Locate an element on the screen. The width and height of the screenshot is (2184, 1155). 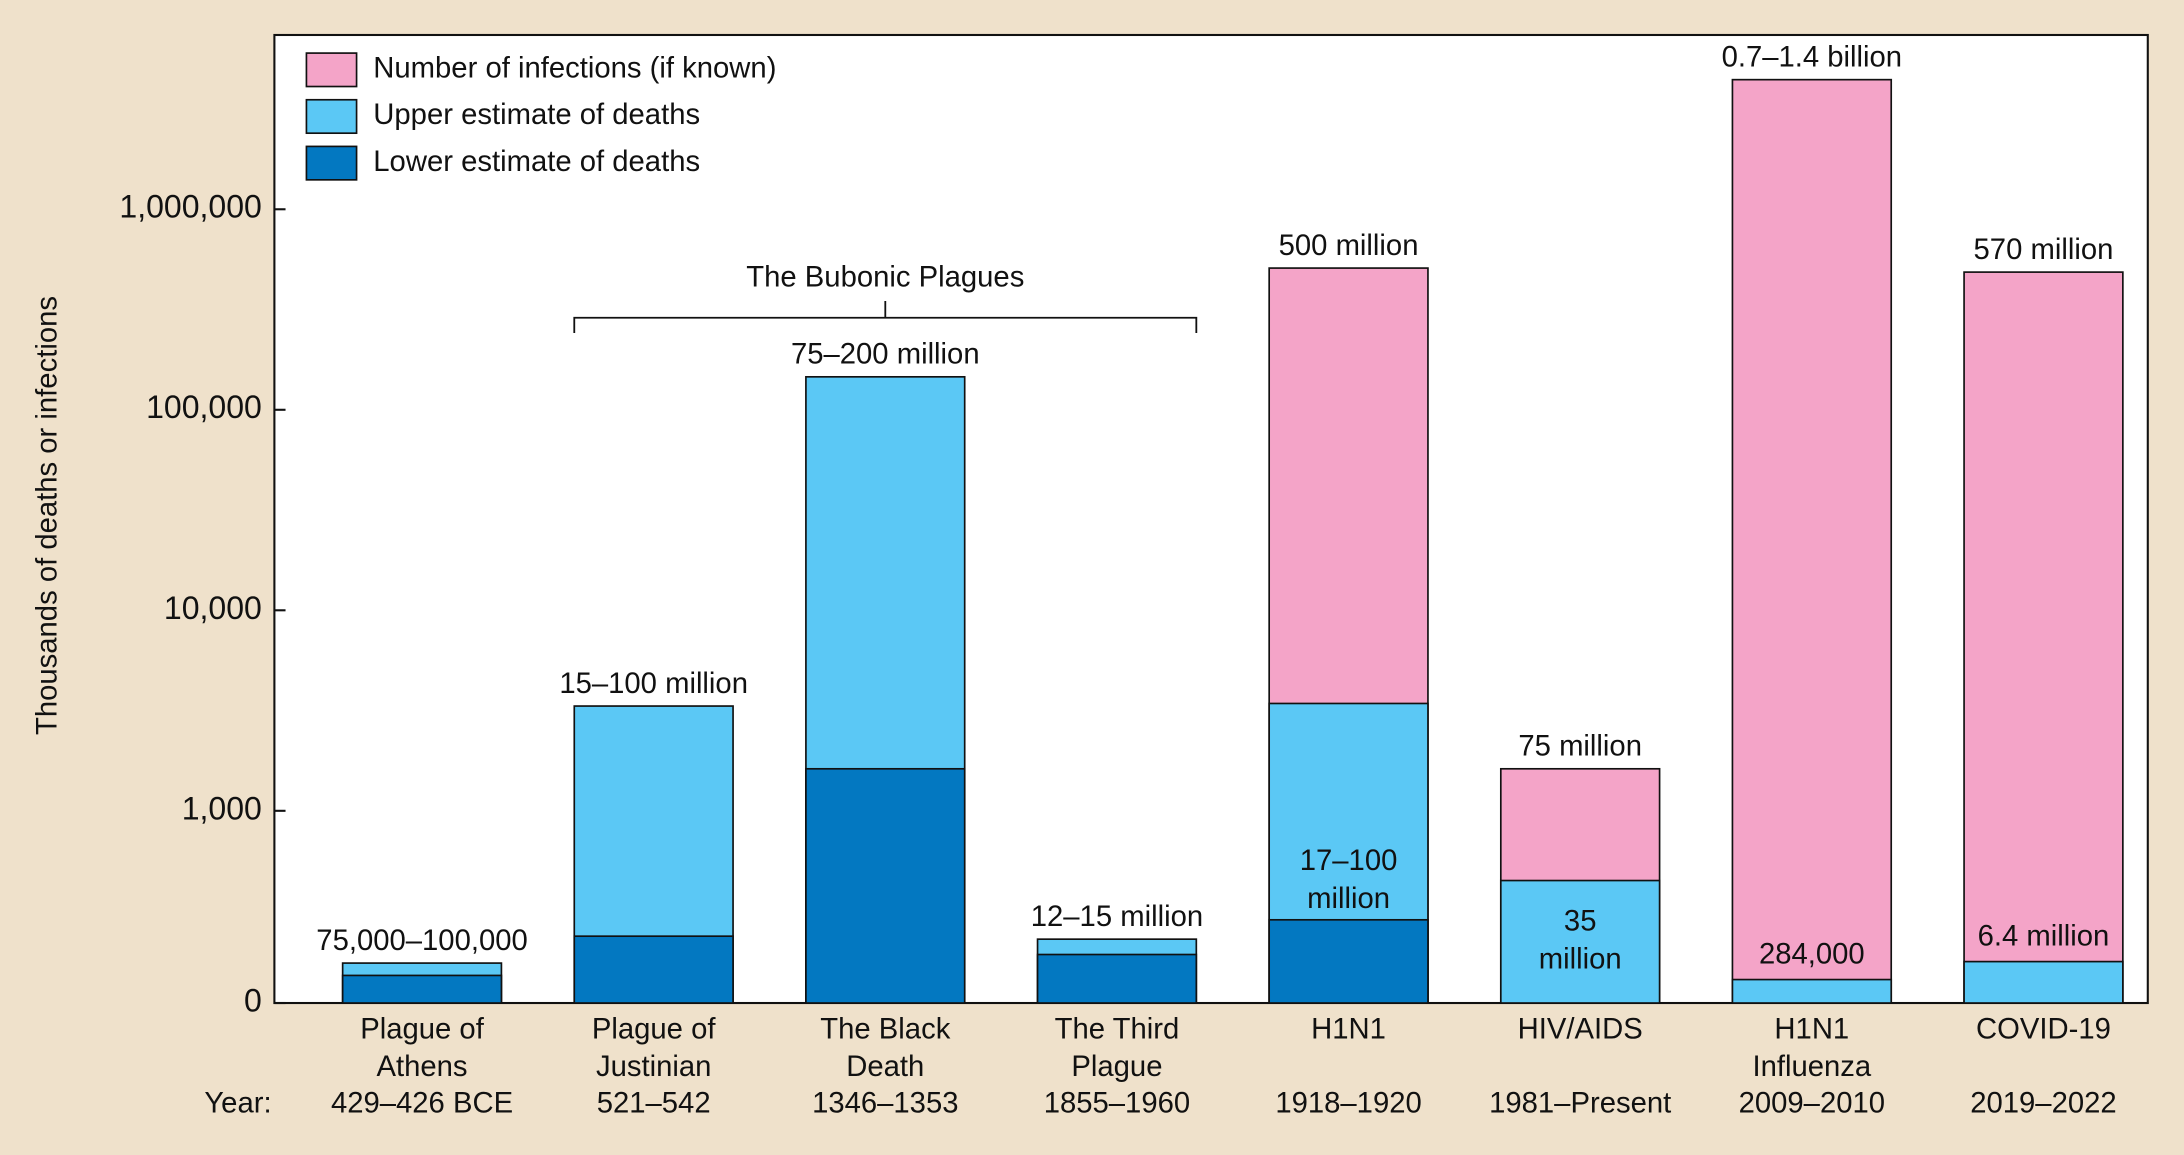
year-tick-label: 1346–1353 is located at coordinates (885, 1103).